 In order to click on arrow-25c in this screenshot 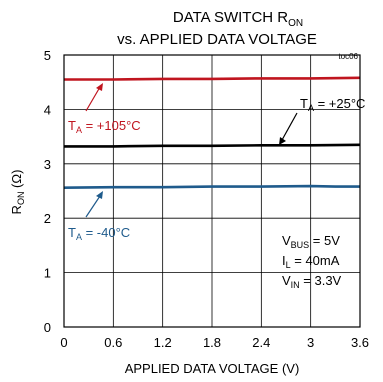, I will do `click(289, 126)`.